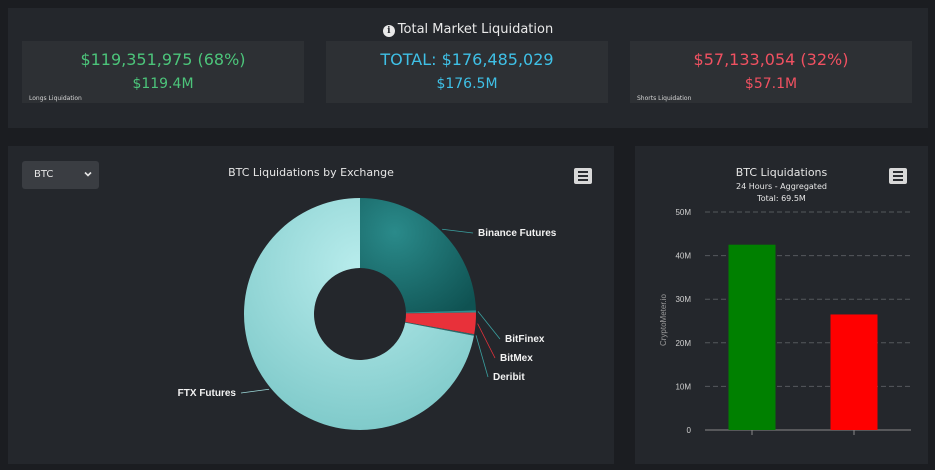 The width and height of the screenshot is (935, 470). What do you see at coordinates (509, 377) in the screenshot?
I see `donut-label: Deribit` at bounding box center [509, 377].